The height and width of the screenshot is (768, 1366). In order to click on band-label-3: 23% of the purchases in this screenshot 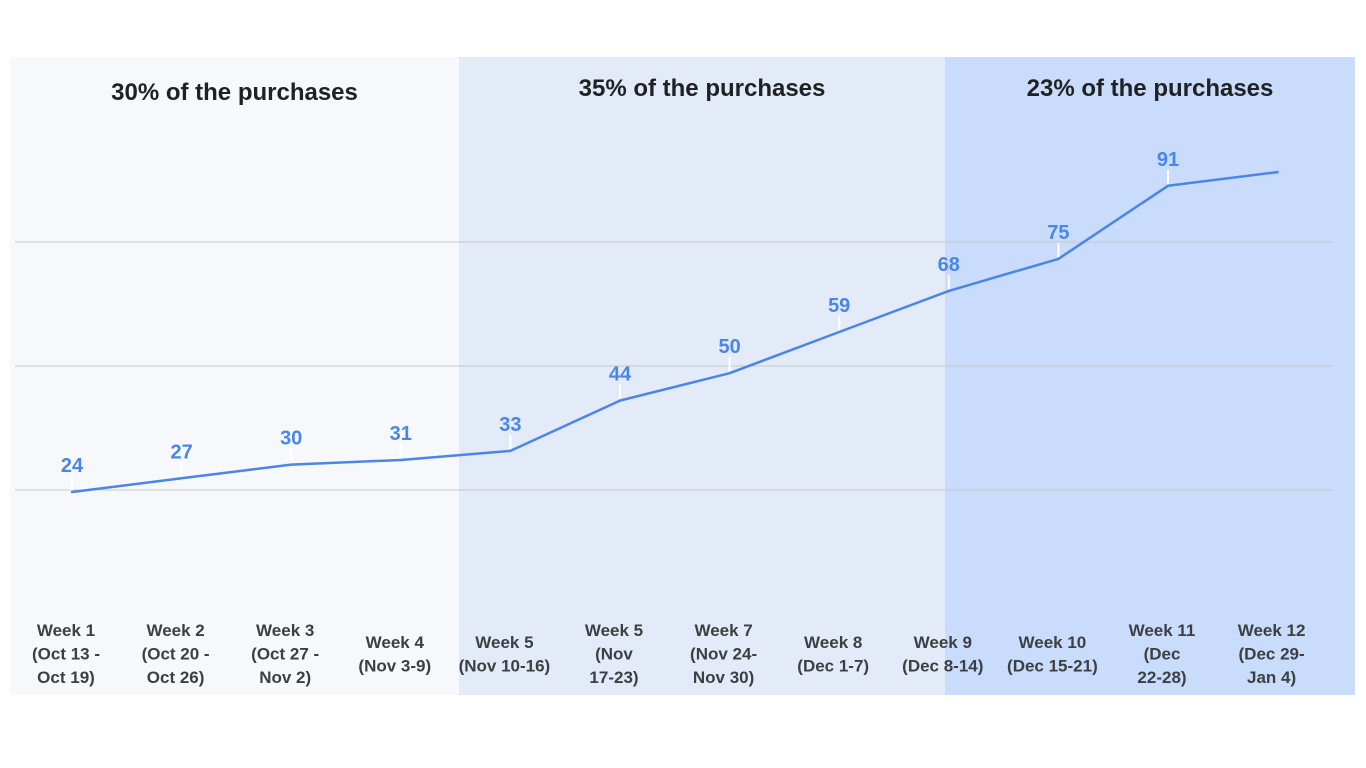, I will do `click(1150, 88)`.